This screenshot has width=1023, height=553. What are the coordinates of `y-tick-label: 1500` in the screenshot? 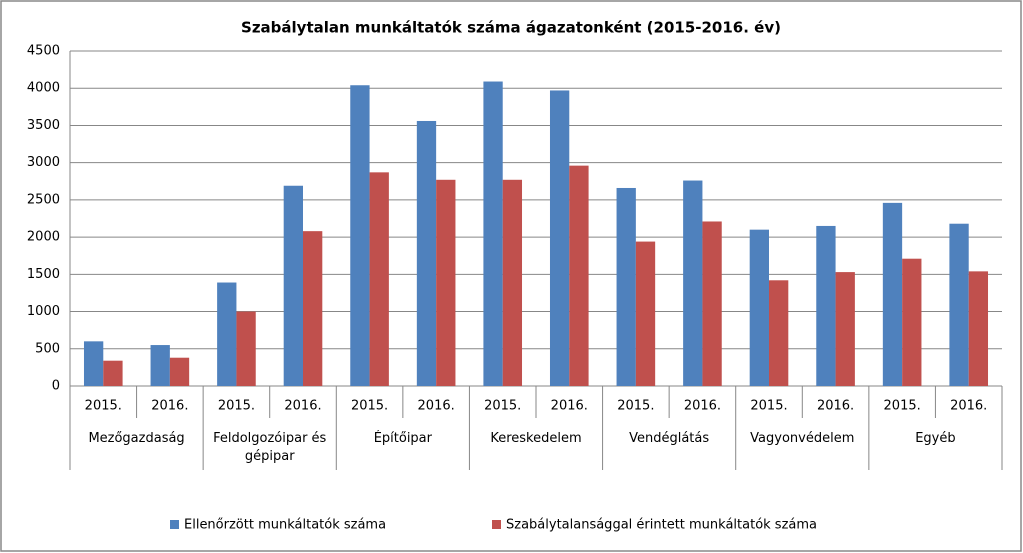 It's located at (43, 274).